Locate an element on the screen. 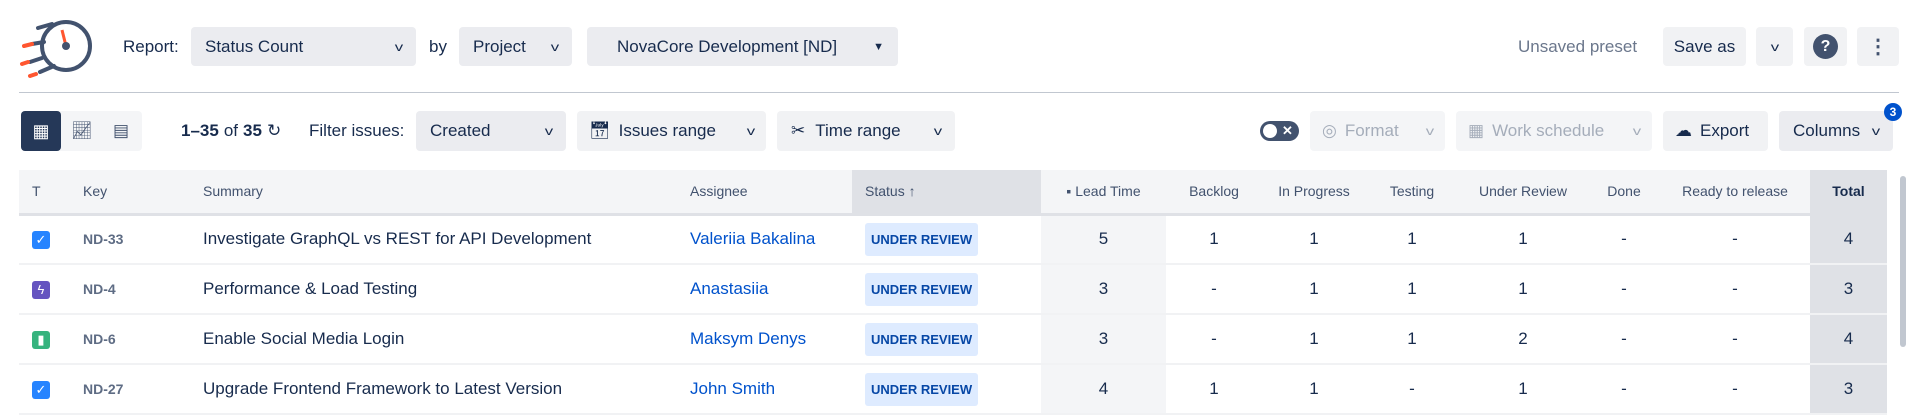 This screenshot has width=1909, height=415. under-review-cell: 2 is located at coordinates (1523, 339).